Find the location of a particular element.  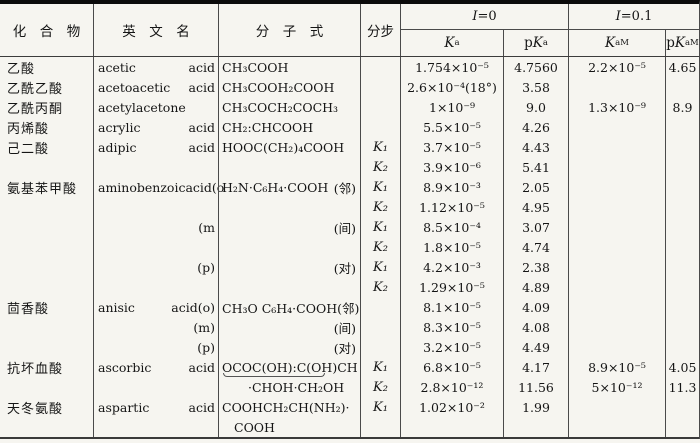

cell-formula: COOHCH₂CH(NH₂)· is located at coordinates (289, 407).